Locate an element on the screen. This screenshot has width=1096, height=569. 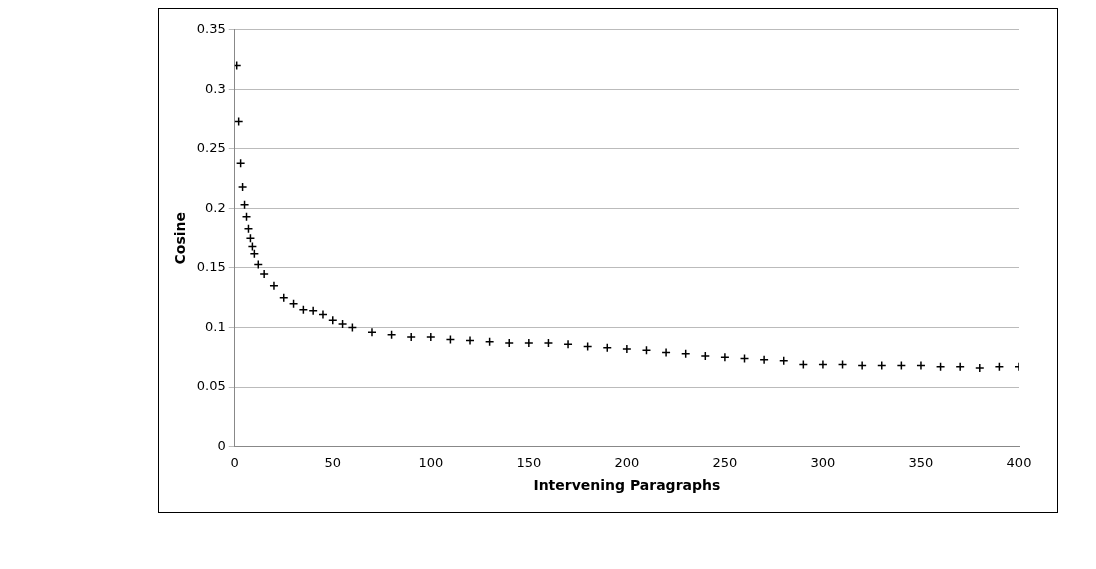
y-tick-label: 0.1 is located at coordinates (215, 326).